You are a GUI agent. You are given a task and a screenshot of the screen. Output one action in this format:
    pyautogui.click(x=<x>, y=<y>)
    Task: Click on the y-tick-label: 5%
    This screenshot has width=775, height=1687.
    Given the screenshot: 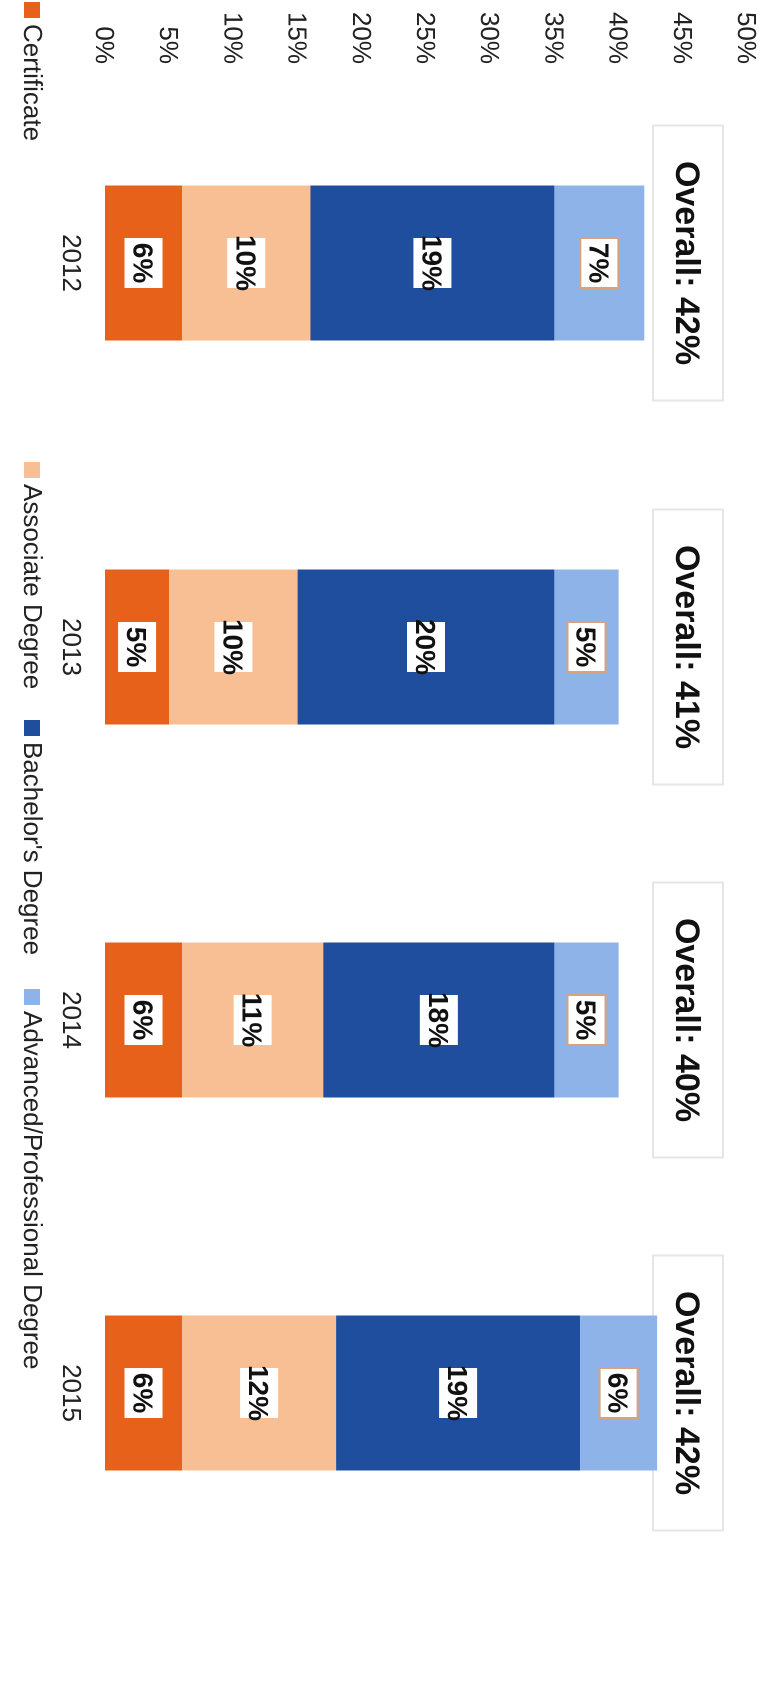 What is the action you would take?
    pyautogui.click(x=169, y=45)
    